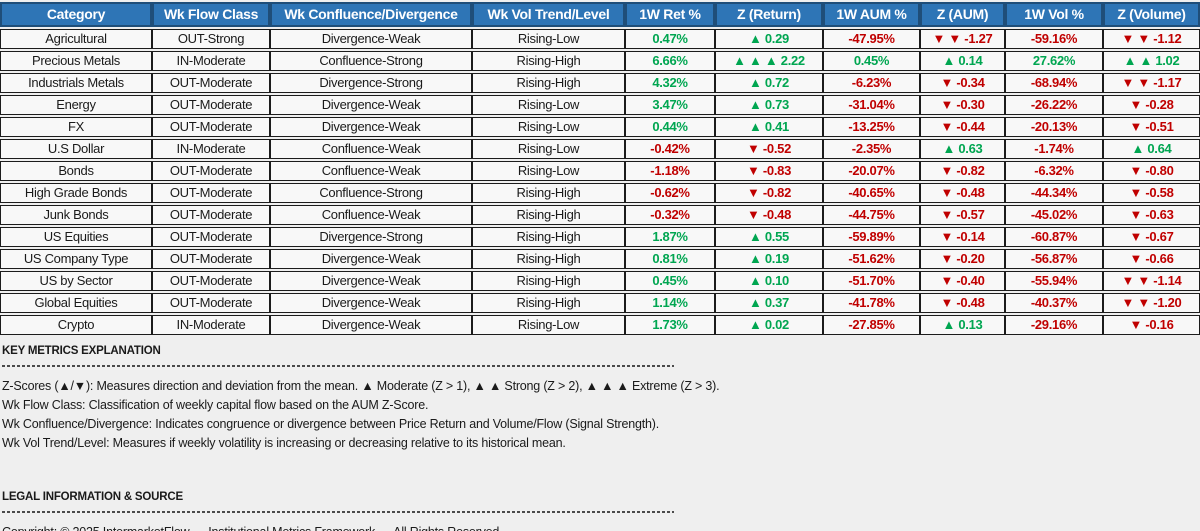 The width and height of the screenshot is (1200, 531). I want to click on cell-ret-pct: 0.47%, so click(670, 39).